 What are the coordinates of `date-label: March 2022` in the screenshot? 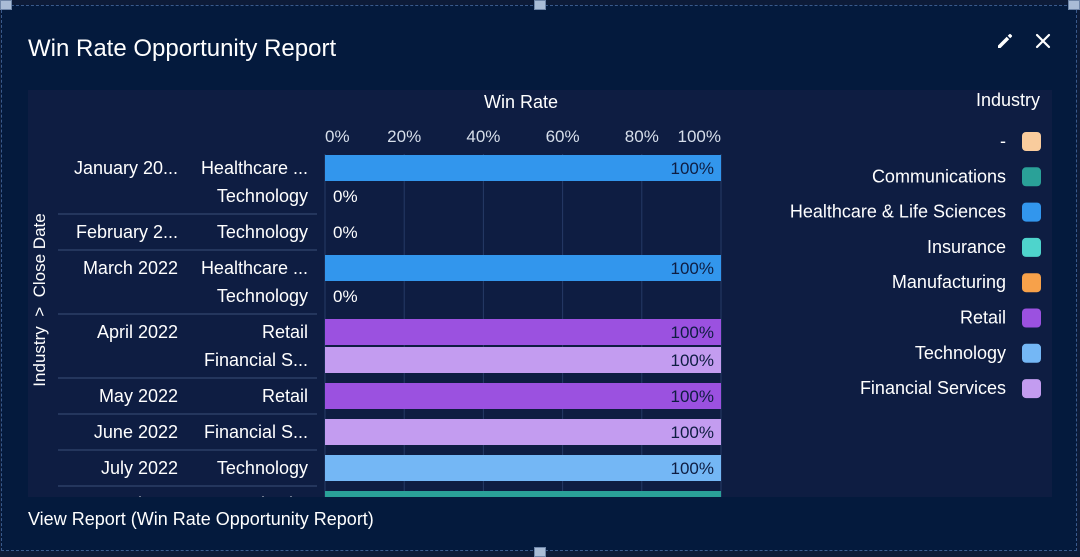 It's located at (130, 268).